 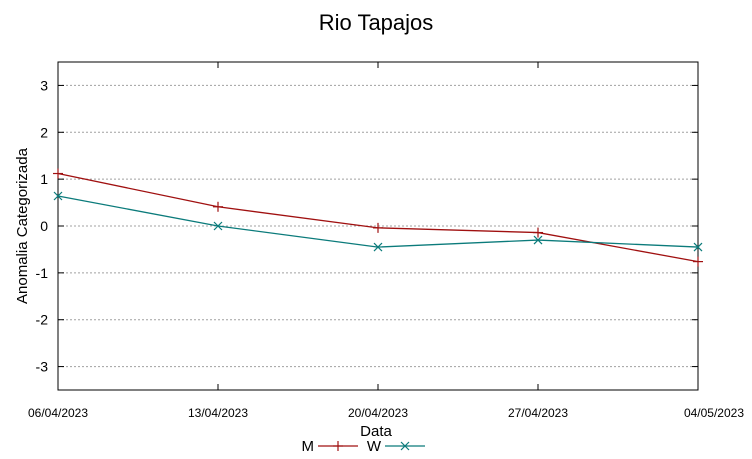 I want to click on chart-title: Rio Tapajos, so click(x=376, y=22).